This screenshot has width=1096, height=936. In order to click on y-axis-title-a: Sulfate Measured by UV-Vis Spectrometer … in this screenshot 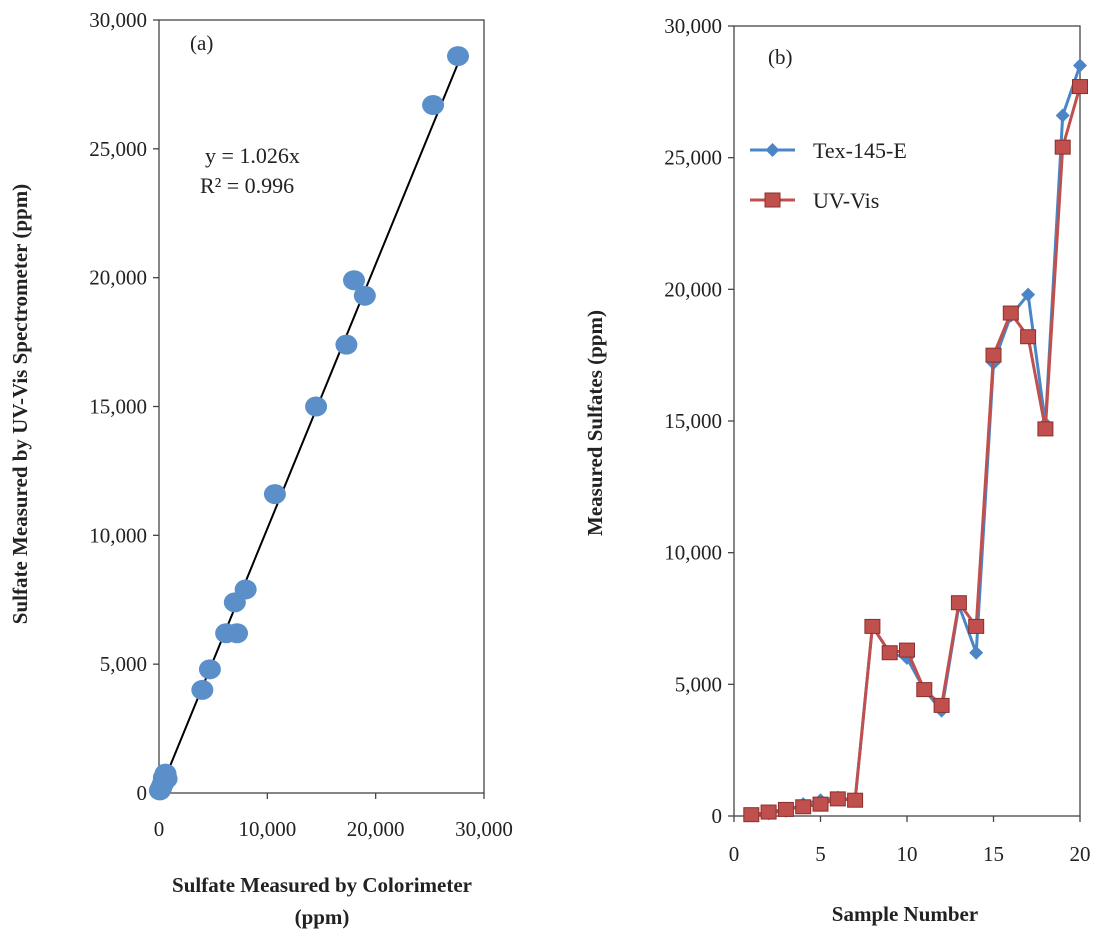, I will do `click(20, 404)`.